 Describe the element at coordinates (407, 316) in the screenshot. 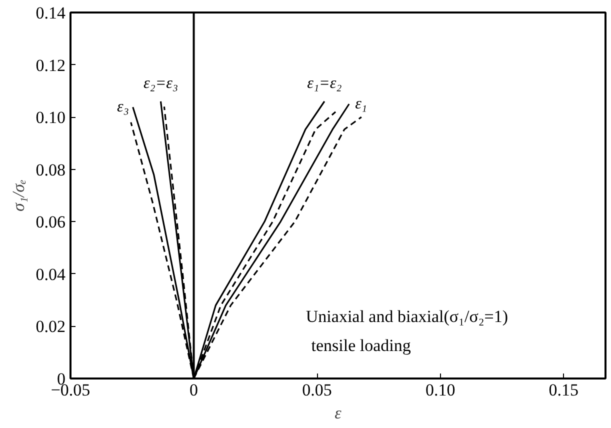

I see `annotation: Uniaxial and biaxial(σ₁/σ₂=1)` at that location.